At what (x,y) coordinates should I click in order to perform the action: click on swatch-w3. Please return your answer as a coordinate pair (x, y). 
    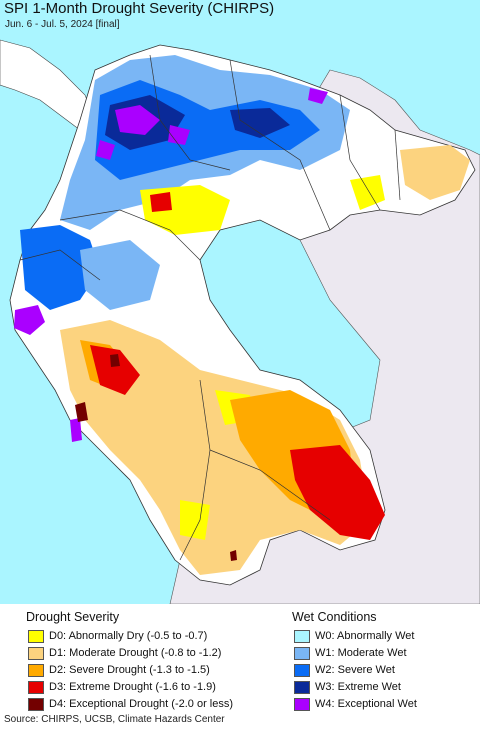
    Looking at the image, I should click on (302, 687).